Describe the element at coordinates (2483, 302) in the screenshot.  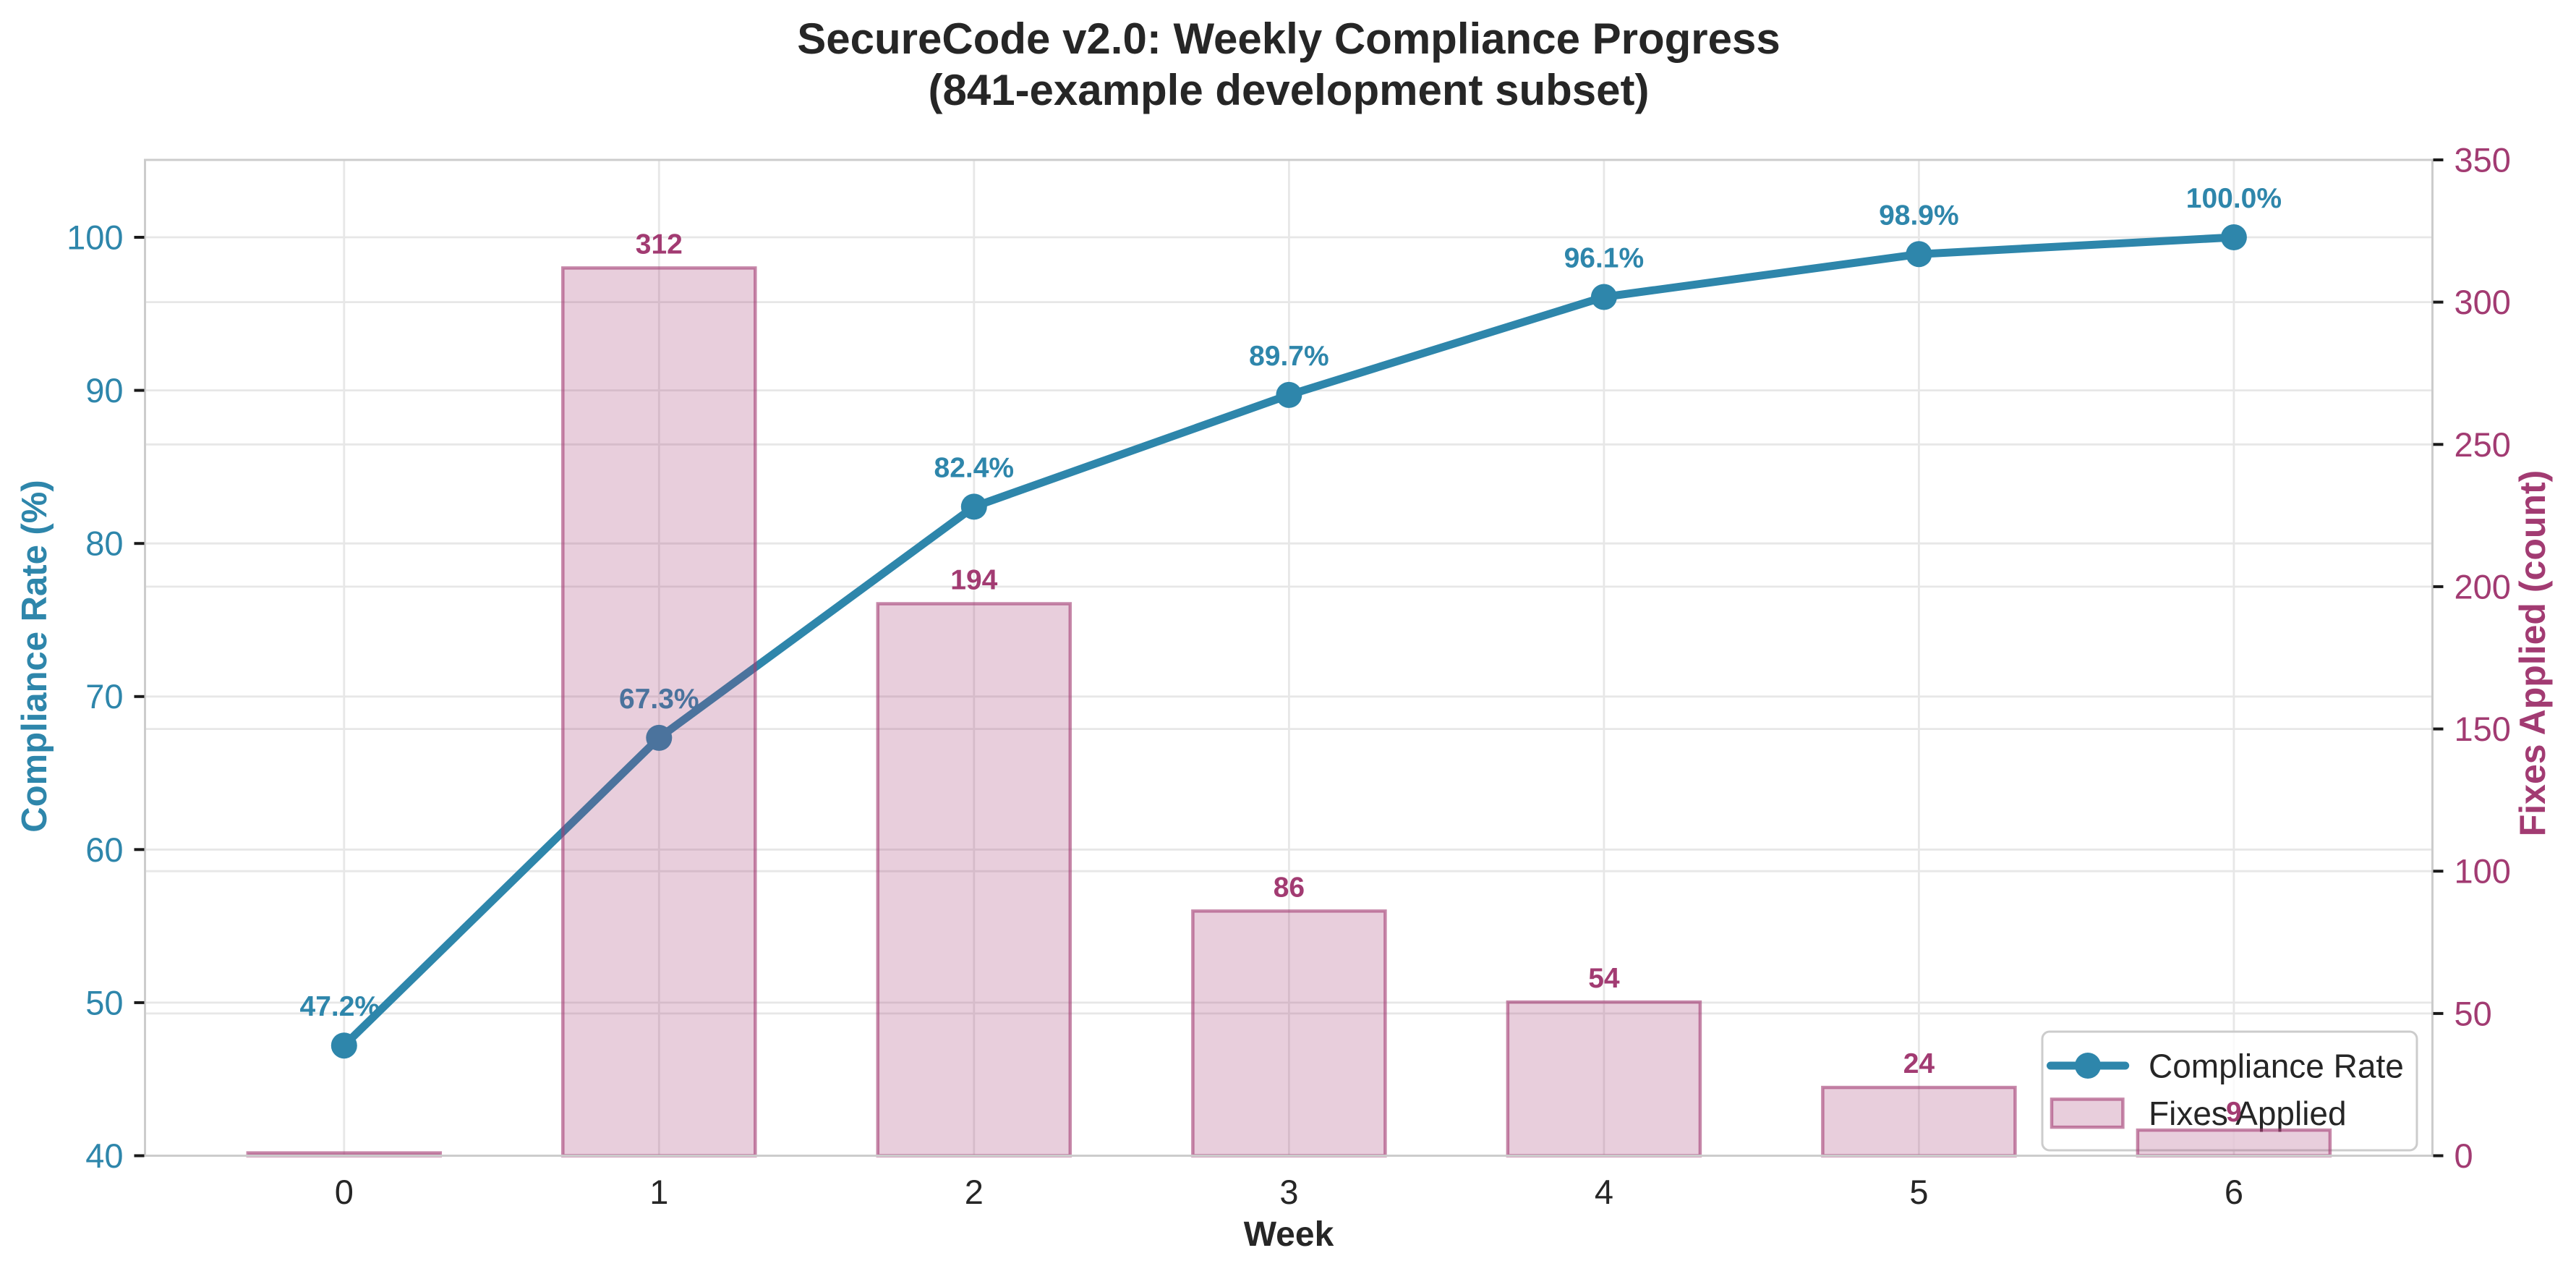
I see `svg-text: 300` at that location.